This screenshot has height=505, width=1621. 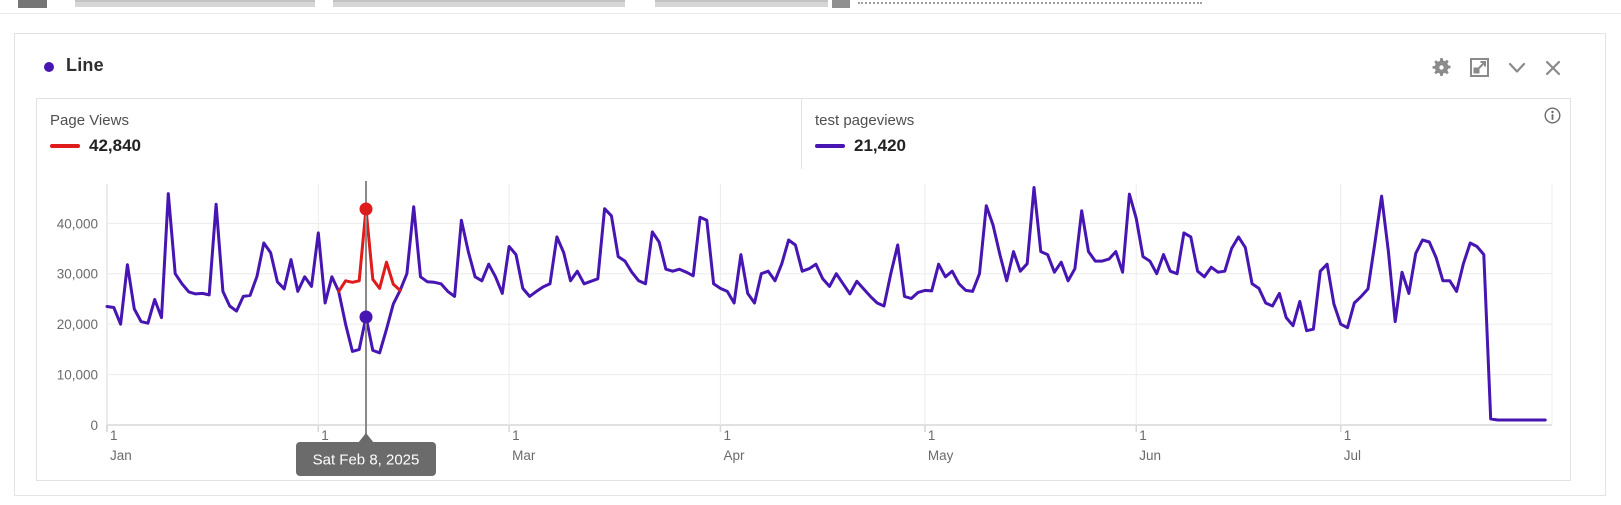 What do you see at coordinates (858, 134) in the screenshot?
I see `legend-item-test-pageviews: test pageviews 21,420` at bounding box center [858, 134].